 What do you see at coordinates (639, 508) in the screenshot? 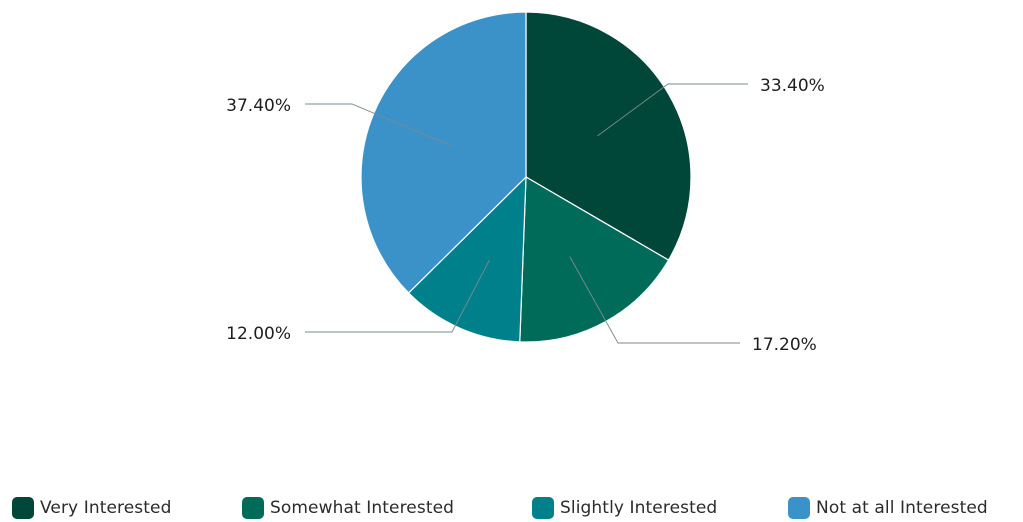
I see `legend-label-slightly-interested: Slightly Interested` at bounding box center [639, 508].